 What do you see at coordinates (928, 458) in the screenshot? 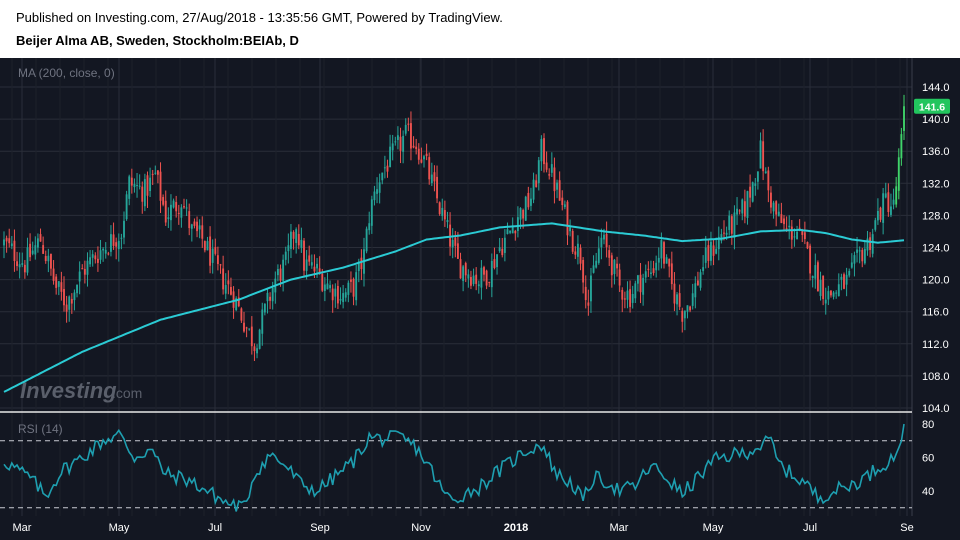
I see `rsi-axis: 80 60 40` at bounding box center [928, 458].